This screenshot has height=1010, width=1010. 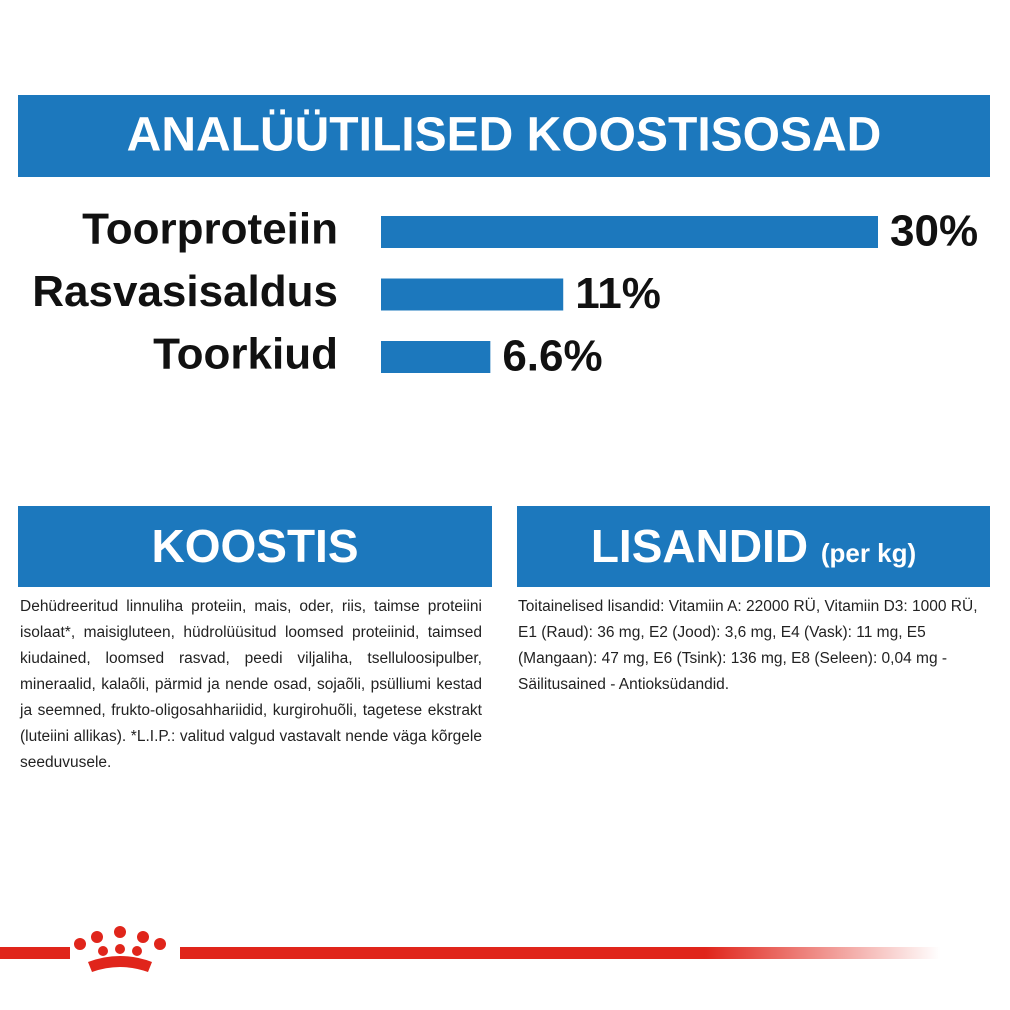 I want to click on value-label: 11%, so click(x=618, y=293).